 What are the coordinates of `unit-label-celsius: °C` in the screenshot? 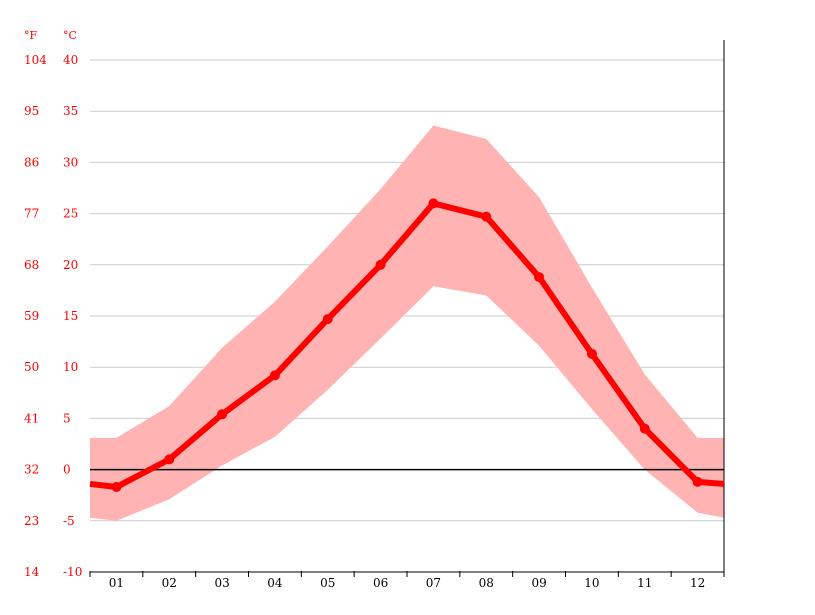 It's located at (70, 35).